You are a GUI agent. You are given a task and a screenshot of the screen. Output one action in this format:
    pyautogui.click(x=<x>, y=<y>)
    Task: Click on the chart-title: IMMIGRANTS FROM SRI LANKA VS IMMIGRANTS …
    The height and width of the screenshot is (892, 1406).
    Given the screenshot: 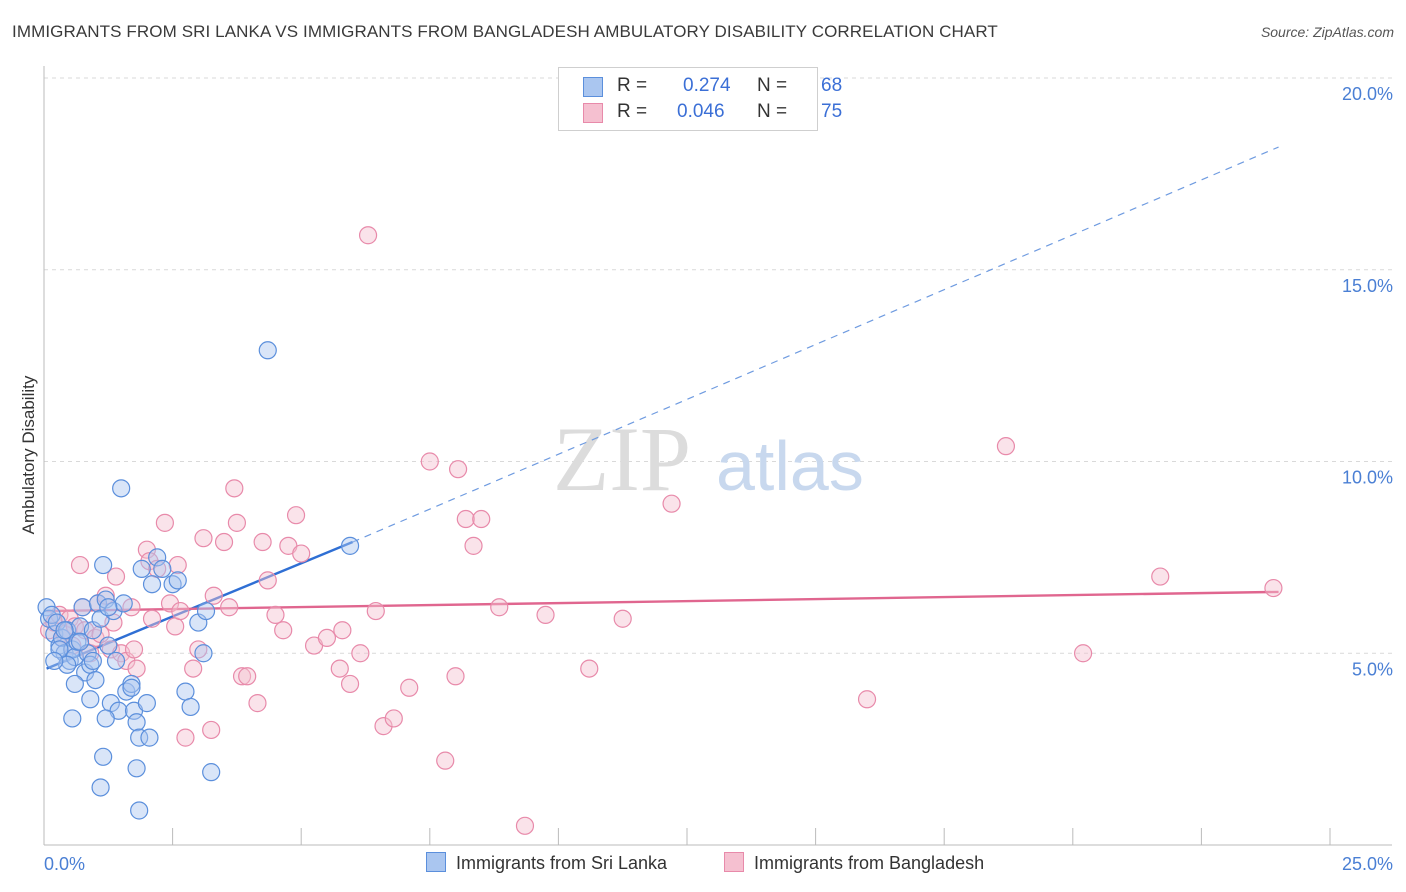 What is the action you would take?
    pyautogui.click(x=505, y=31)
    